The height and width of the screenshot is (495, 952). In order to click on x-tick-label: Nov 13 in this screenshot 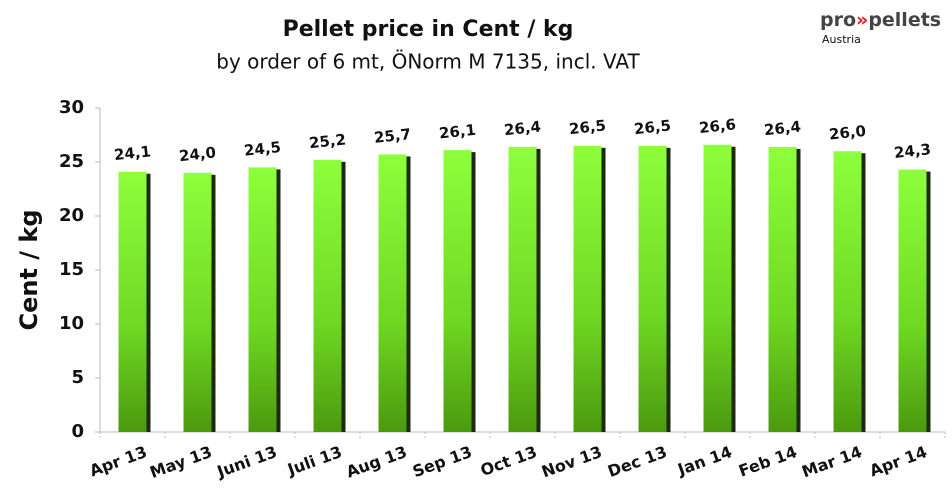, I will do `click(571, 461)`.